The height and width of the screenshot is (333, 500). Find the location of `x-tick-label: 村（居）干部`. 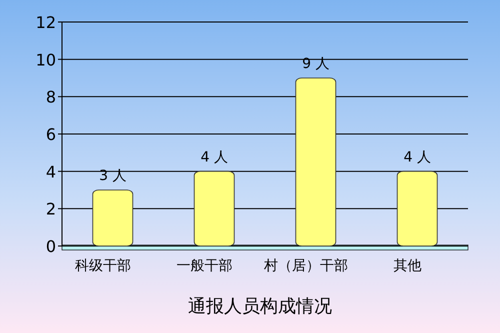

x-tick-label: 村（居）干部 is located at coordinates (305, 266).